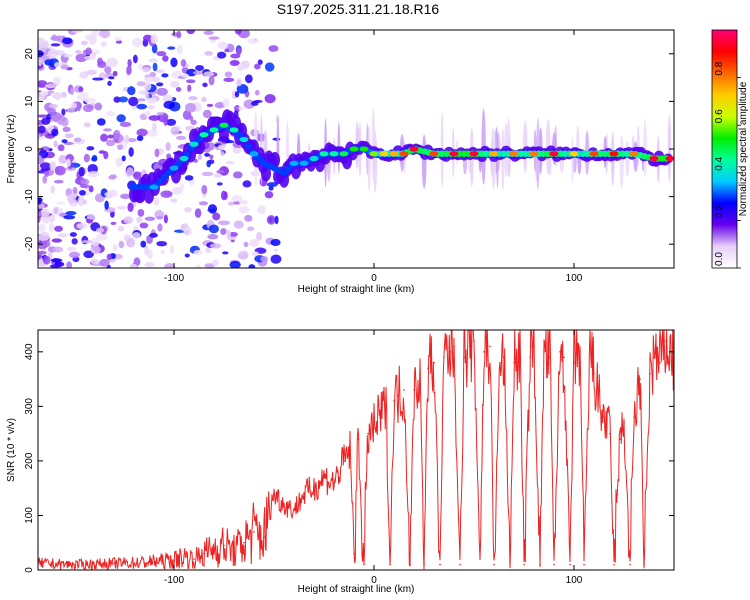  Describe the element at coordinates (669, 148) in the screenshot. I see `heatmap-streak` at that location.